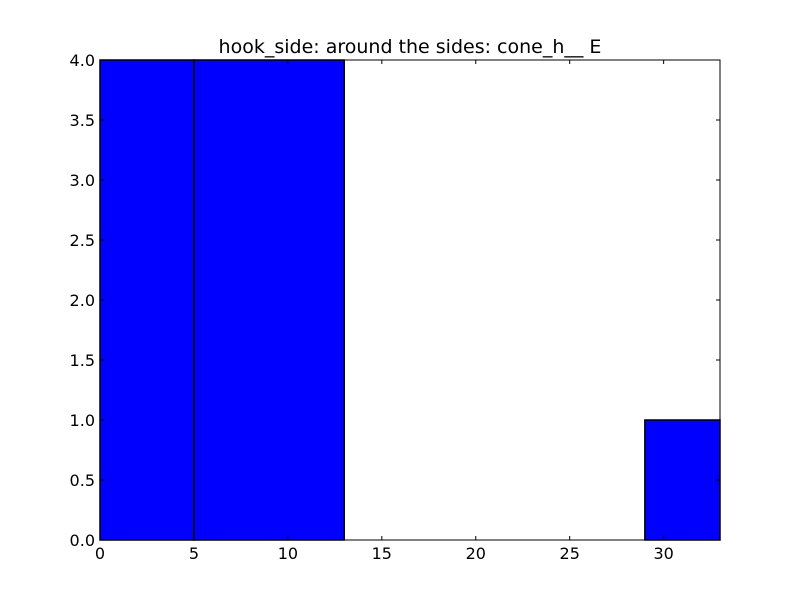 The width and height of the screenshot is (800, 600). I want to click on y-tick-label: 0.0, so click(82, 540).